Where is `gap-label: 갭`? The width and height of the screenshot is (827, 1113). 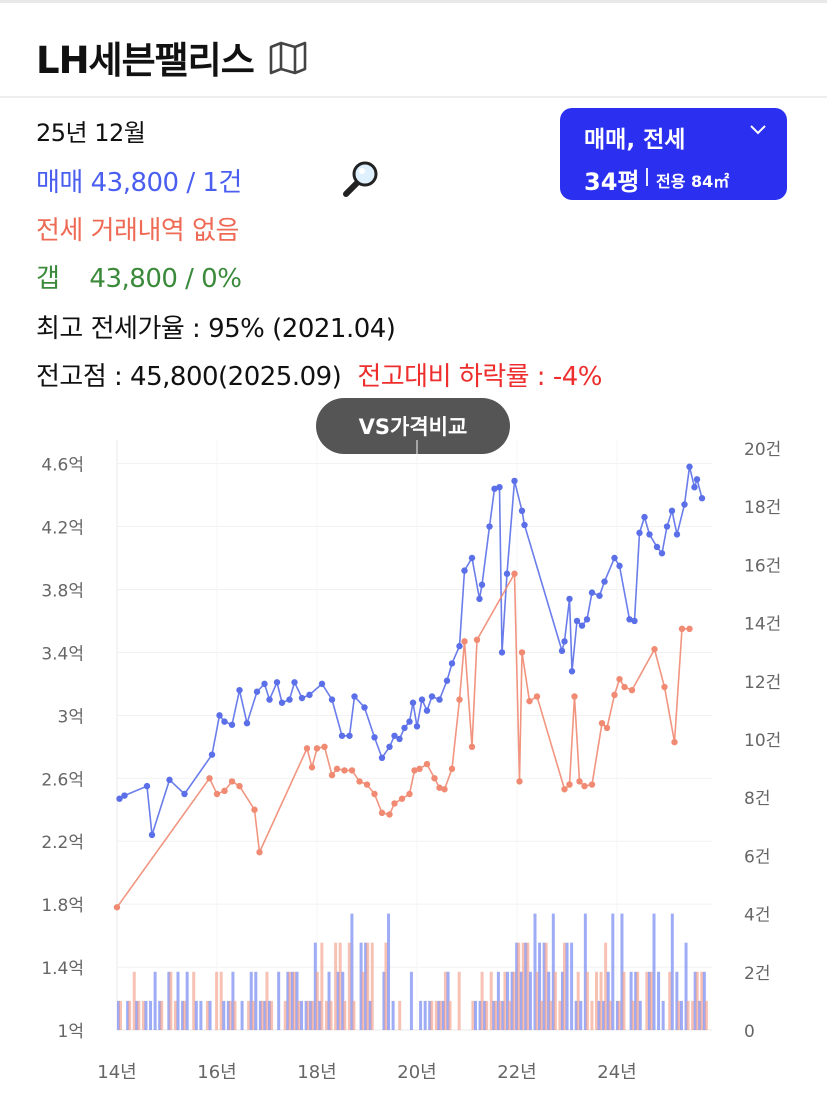
gap-label: 갭 is located at coordinates (48, 279).